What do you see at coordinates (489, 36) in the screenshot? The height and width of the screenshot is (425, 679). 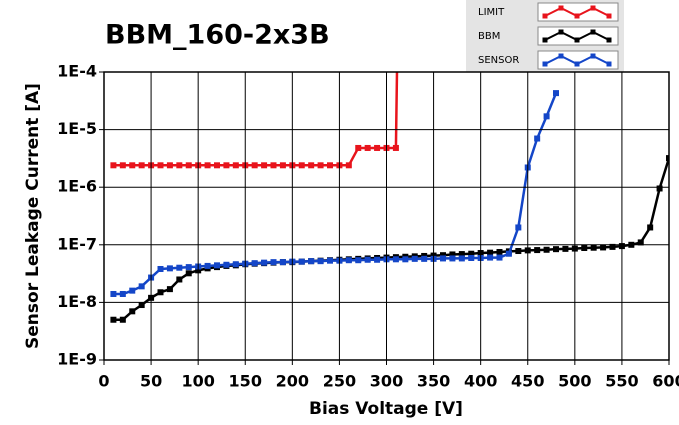 I see `legend-label: BBM` at bounding box center [489, 36].